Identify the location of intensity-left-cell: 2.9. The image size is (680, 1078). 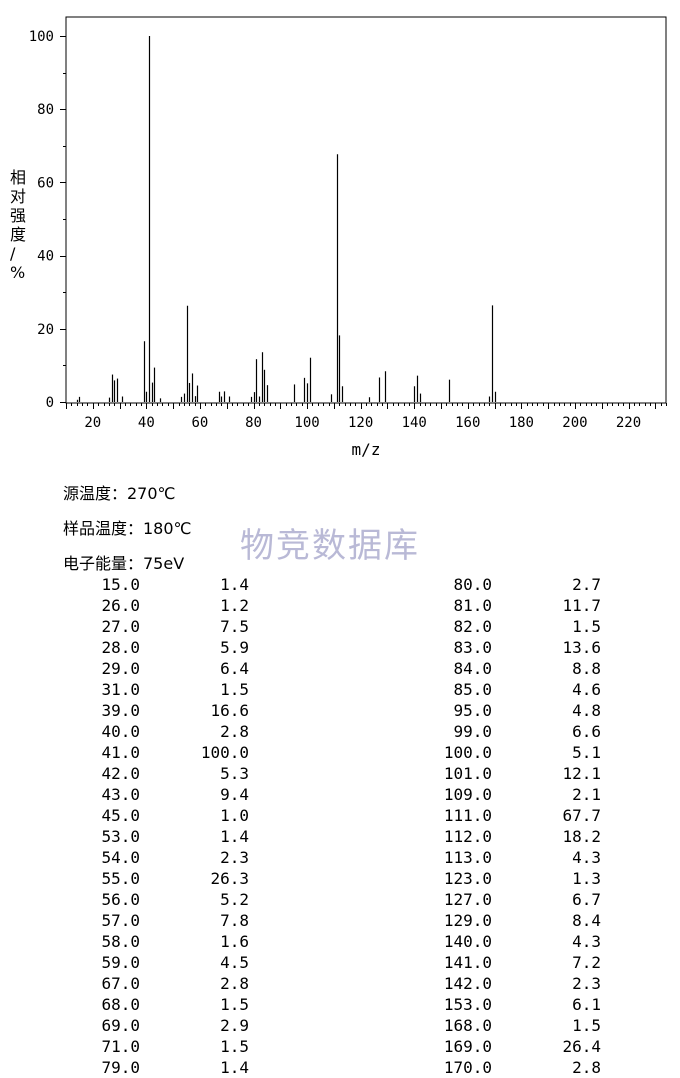
(234, 1025).